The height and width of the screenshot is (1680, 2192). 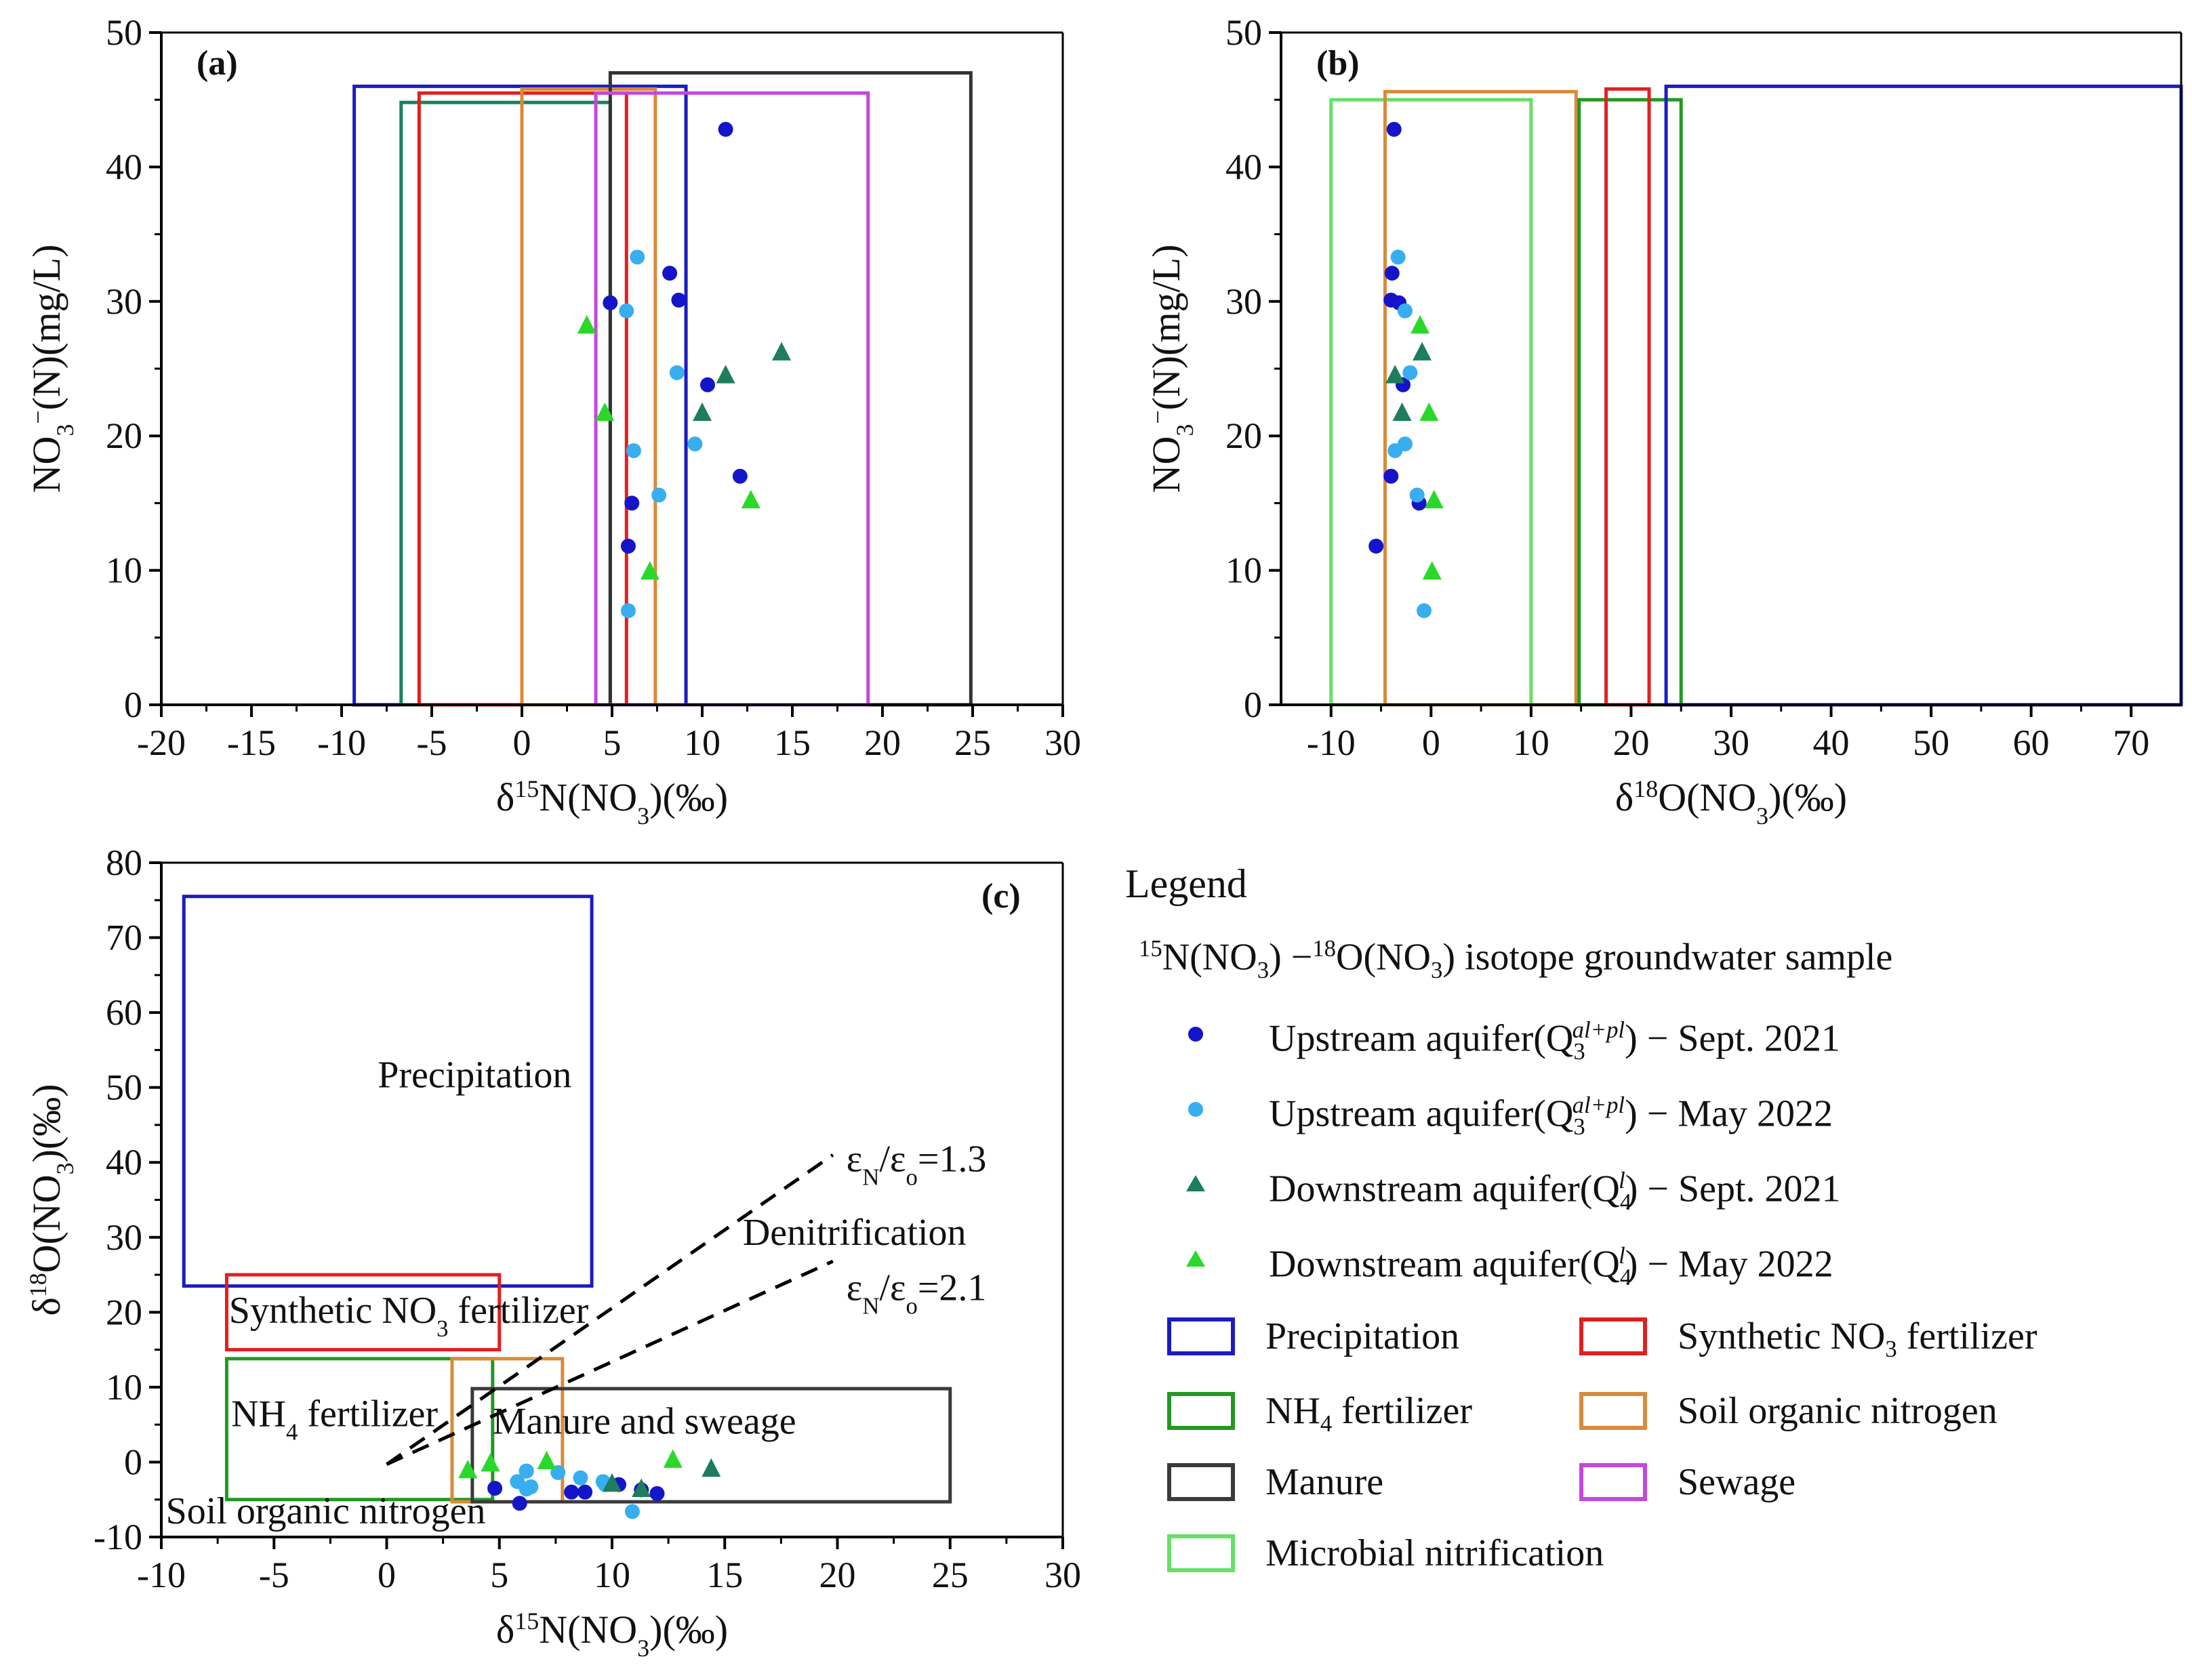 What do you see at coordinates (1431, 402) in the screenshot?
I see `range-box-microbial-nitrification` at bounding box center [1431, 402].